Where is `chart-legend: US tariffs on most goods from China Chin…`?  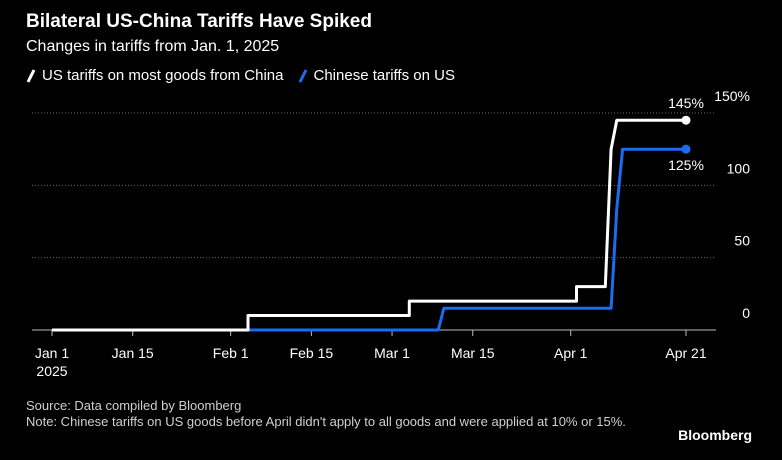
chart-legend: US tariffs on most goods from China Chin… is located at coordinates (240, 75).